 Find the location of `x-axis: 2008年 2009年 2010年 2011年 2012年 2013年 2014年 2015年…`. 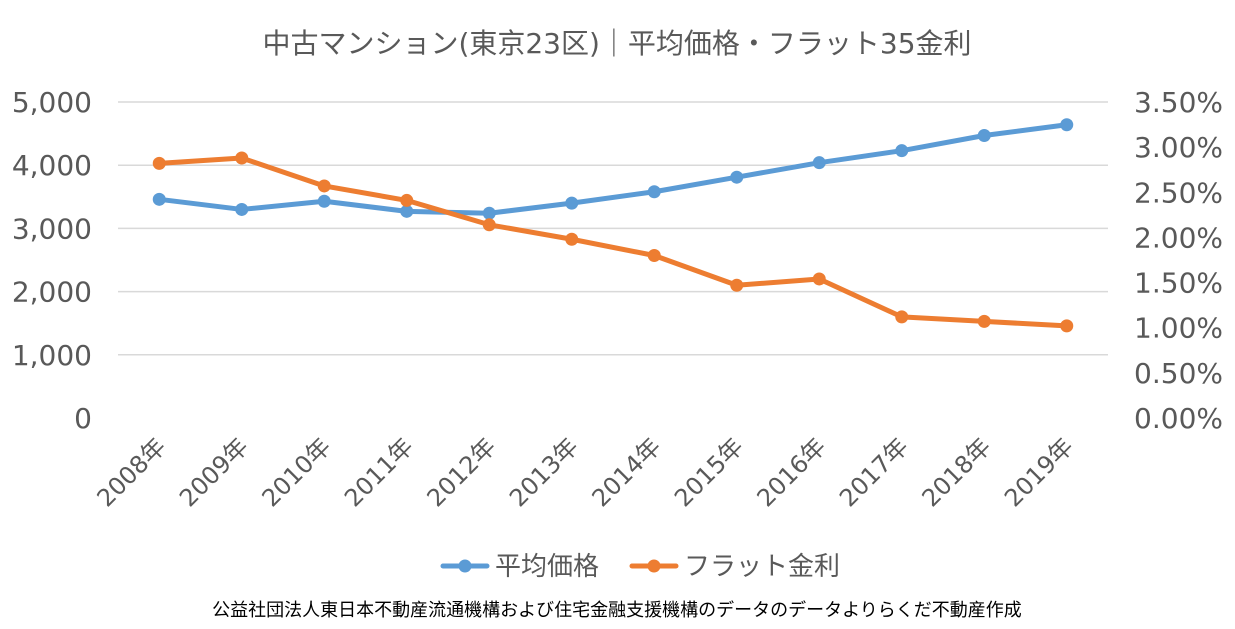

x-axis: 2008年 2009年 2010年 2011年 2012年 2013年 2014年 2015年… is located at coordinates (585, 472).